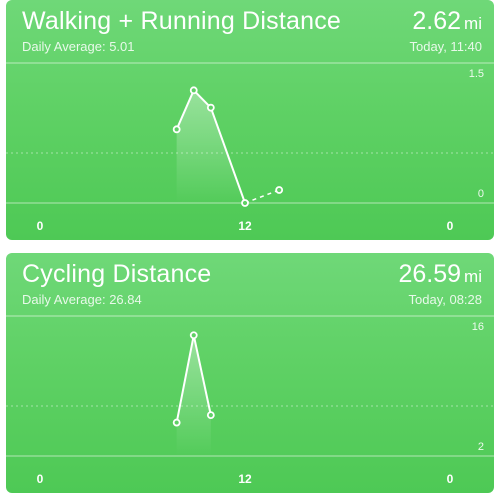 The width and height of the screenshot is (500, 502). Describe the element at coordinates (117, 274) in the screenshot. I see `card-title: Cycling Distance` at that location.